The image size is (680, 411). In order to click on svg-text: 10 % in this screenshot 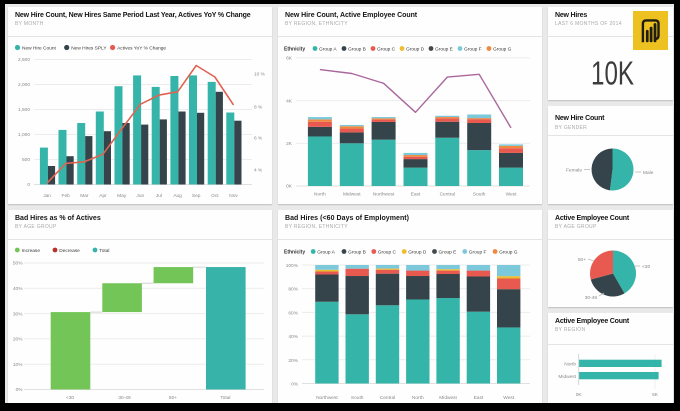, I will do `click(260, 74)`.